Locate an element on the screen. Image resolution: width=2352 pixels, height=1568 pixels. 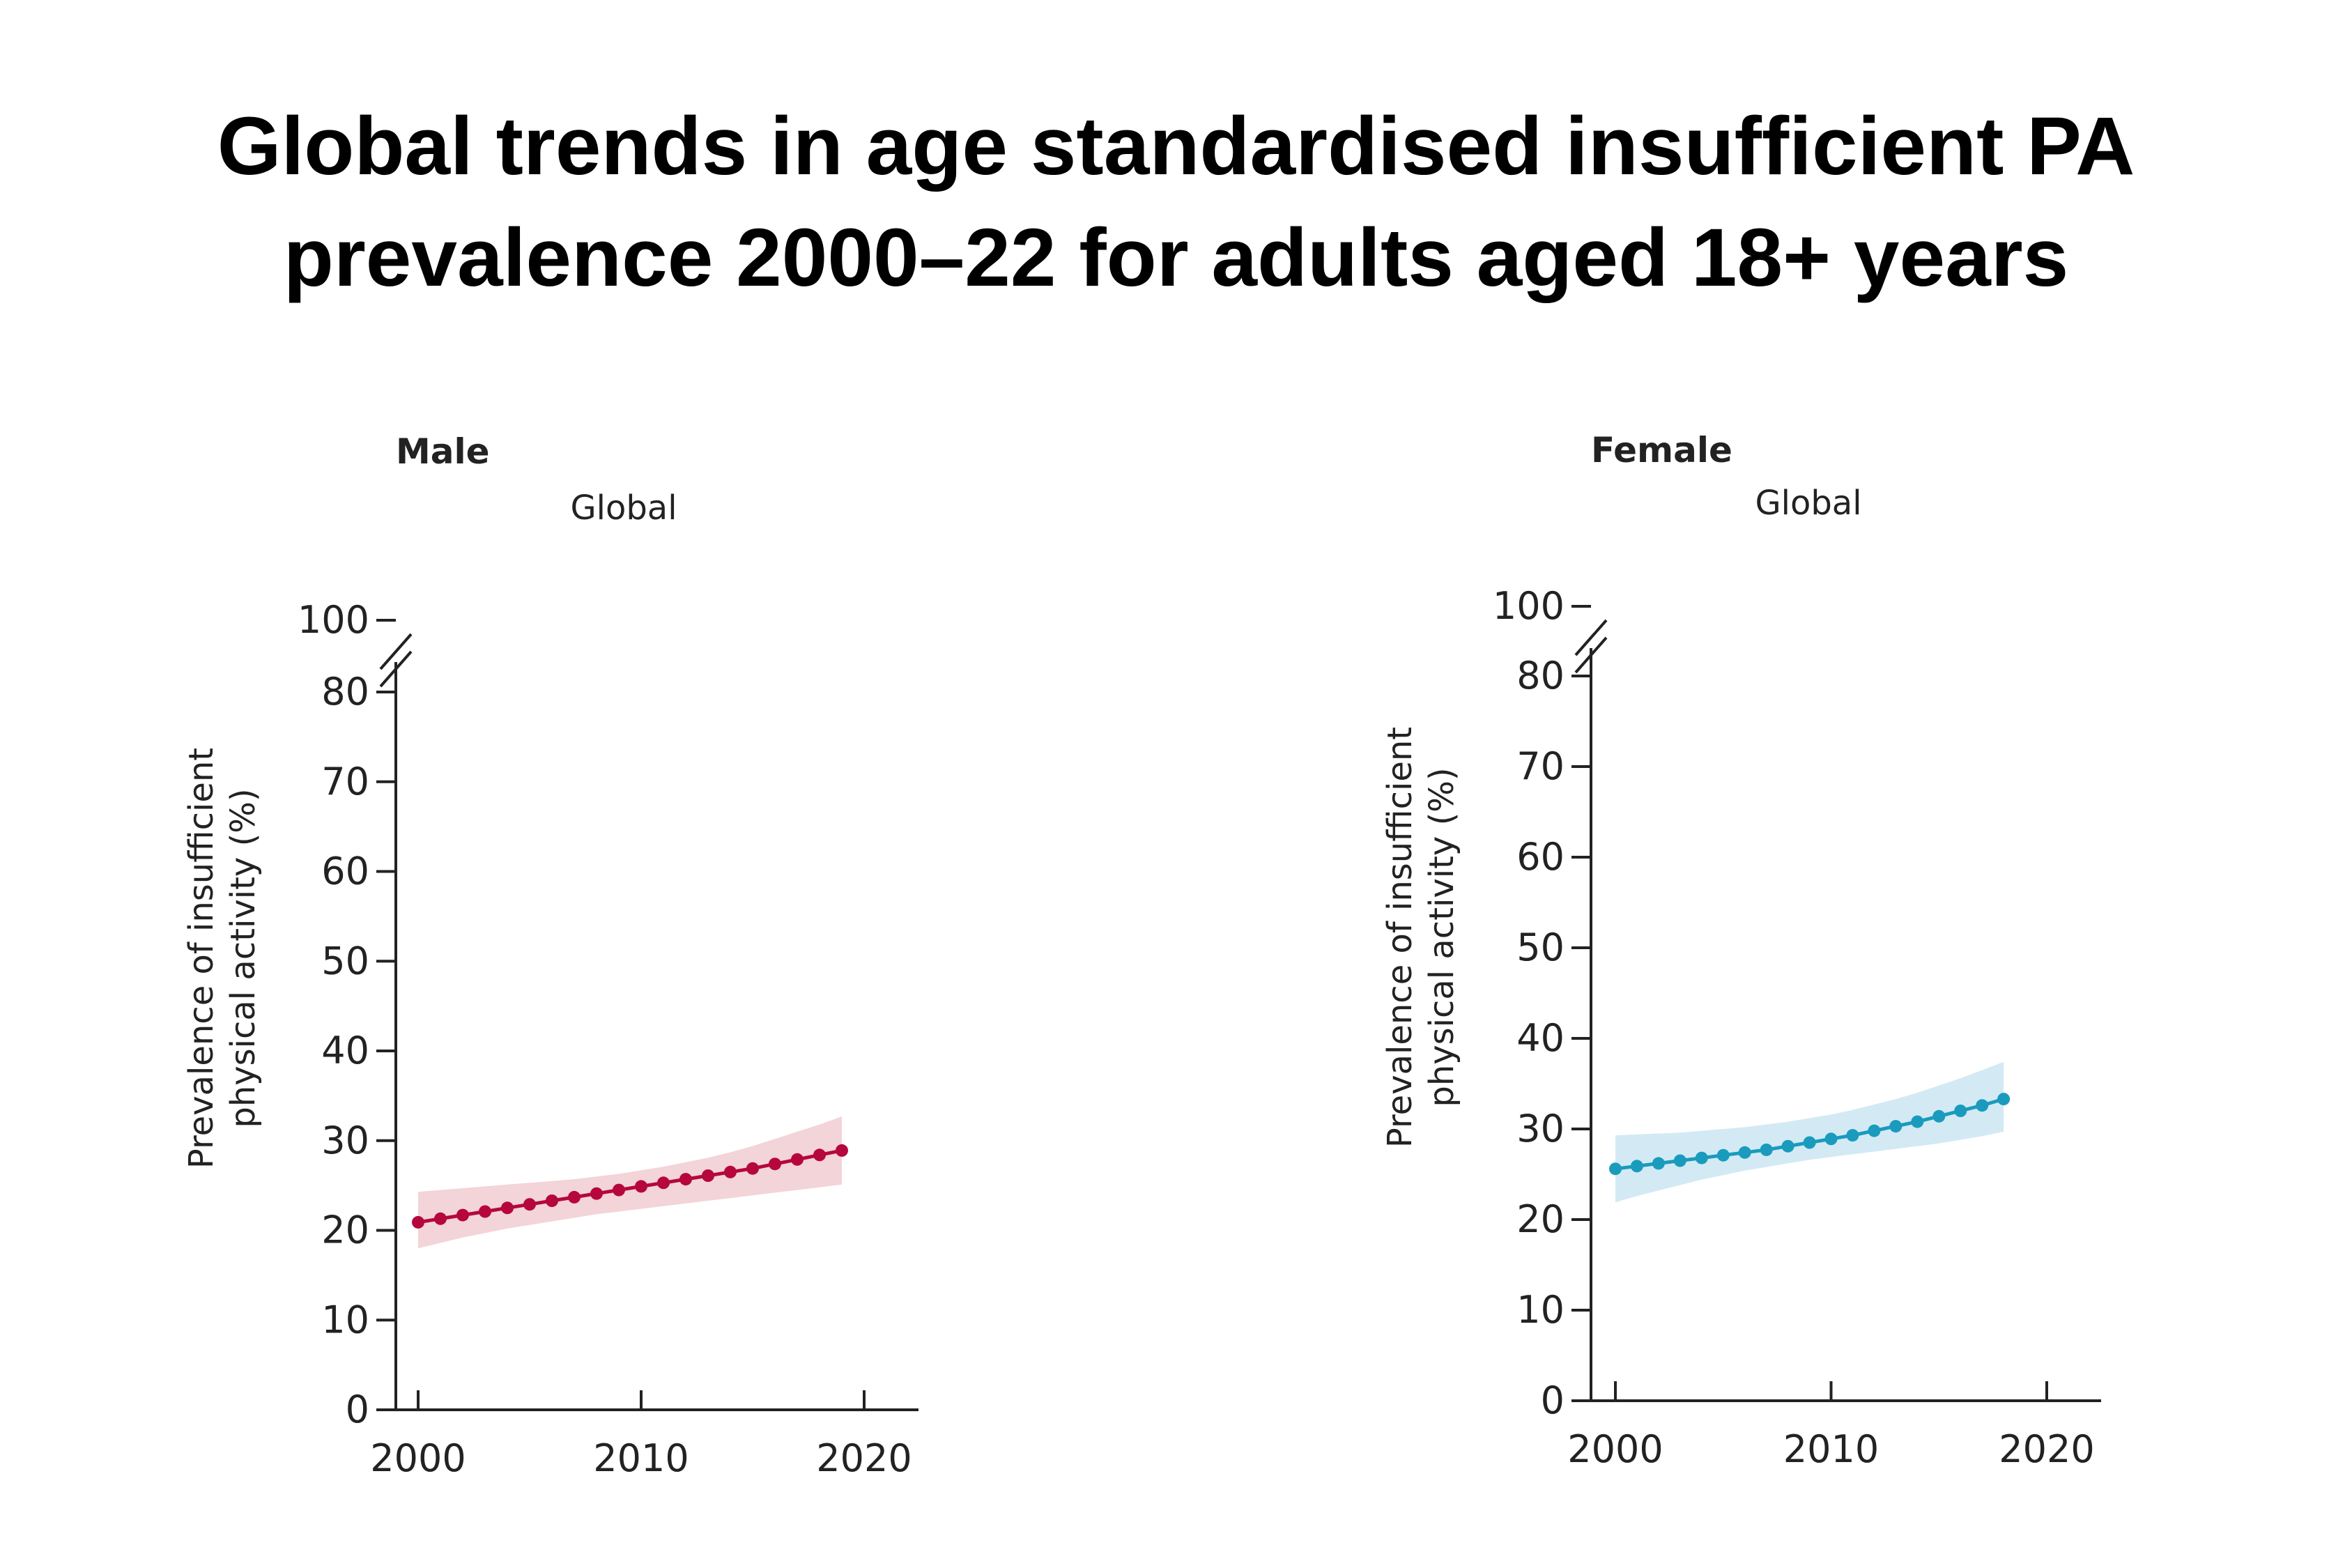
male-y-axis-label-line-1: Prevalence of insufficient is located at coordinates (201, 958).